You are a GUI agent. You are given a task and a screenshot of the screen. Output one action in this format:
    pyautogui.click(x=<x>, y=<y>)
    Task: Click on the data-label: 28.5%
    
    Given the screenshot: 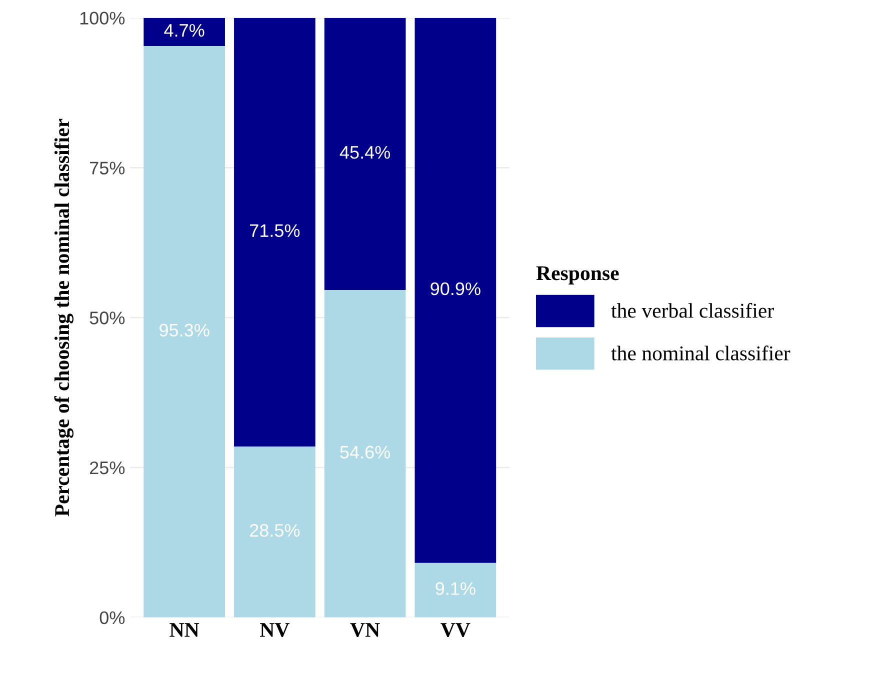 What is the action you would take?
    pyautogui.click(x=275, y=530)
    